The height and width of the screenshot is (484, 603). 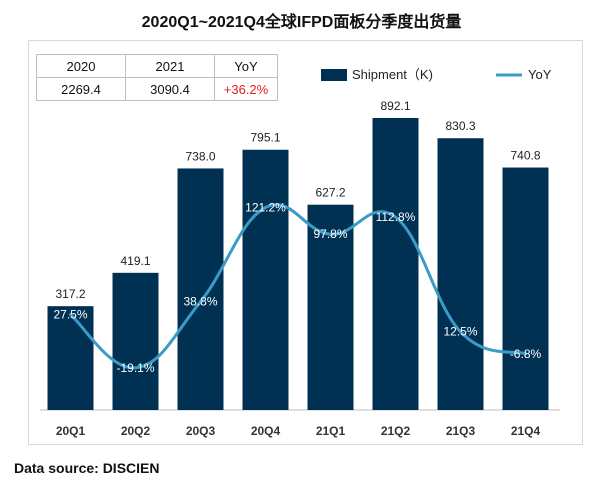 What do you see at coordinates (526, 431) in the screenshot?
I see `x-tick-label-21Q4: 21Q4` at bounding box center [526, 431].